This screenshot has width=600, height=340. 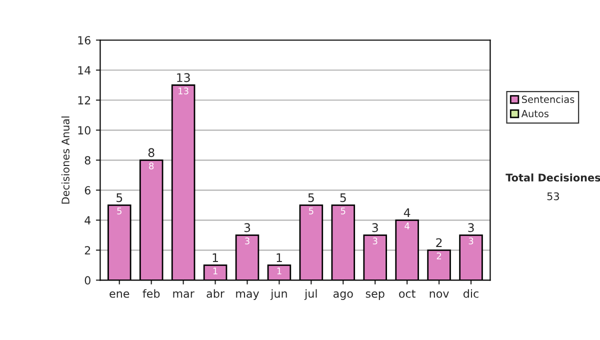 What do you see at coordinates (183, 77) in the screenshot?
I see `total-label: 13` at bounding box center [183, 77].